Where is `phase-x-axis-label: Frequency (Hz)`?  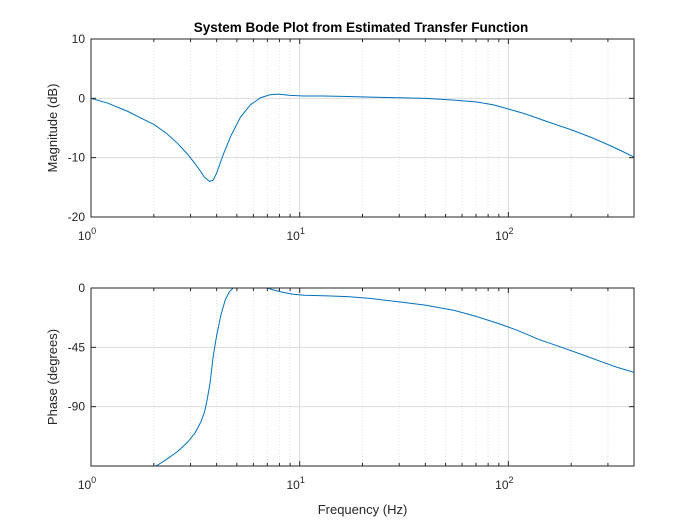 phase-x-axis-label: Frequency (Hz) is located at coordinates (363, 509).